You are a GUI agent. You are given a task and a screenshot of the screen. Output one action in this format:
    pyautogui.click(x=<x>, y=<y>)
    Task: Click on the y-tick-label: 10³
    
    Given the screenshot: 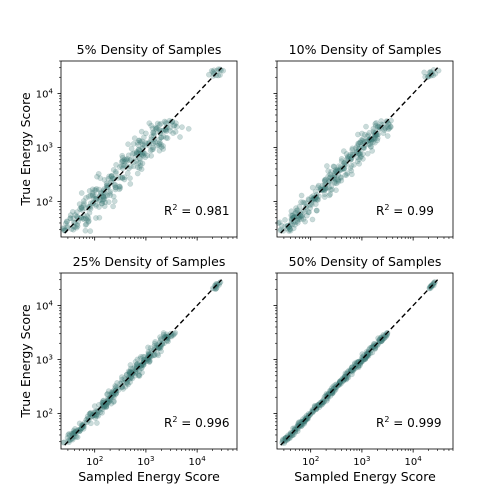 What is the action you would take?
    pyautogui.click(x=44, y=360)
    